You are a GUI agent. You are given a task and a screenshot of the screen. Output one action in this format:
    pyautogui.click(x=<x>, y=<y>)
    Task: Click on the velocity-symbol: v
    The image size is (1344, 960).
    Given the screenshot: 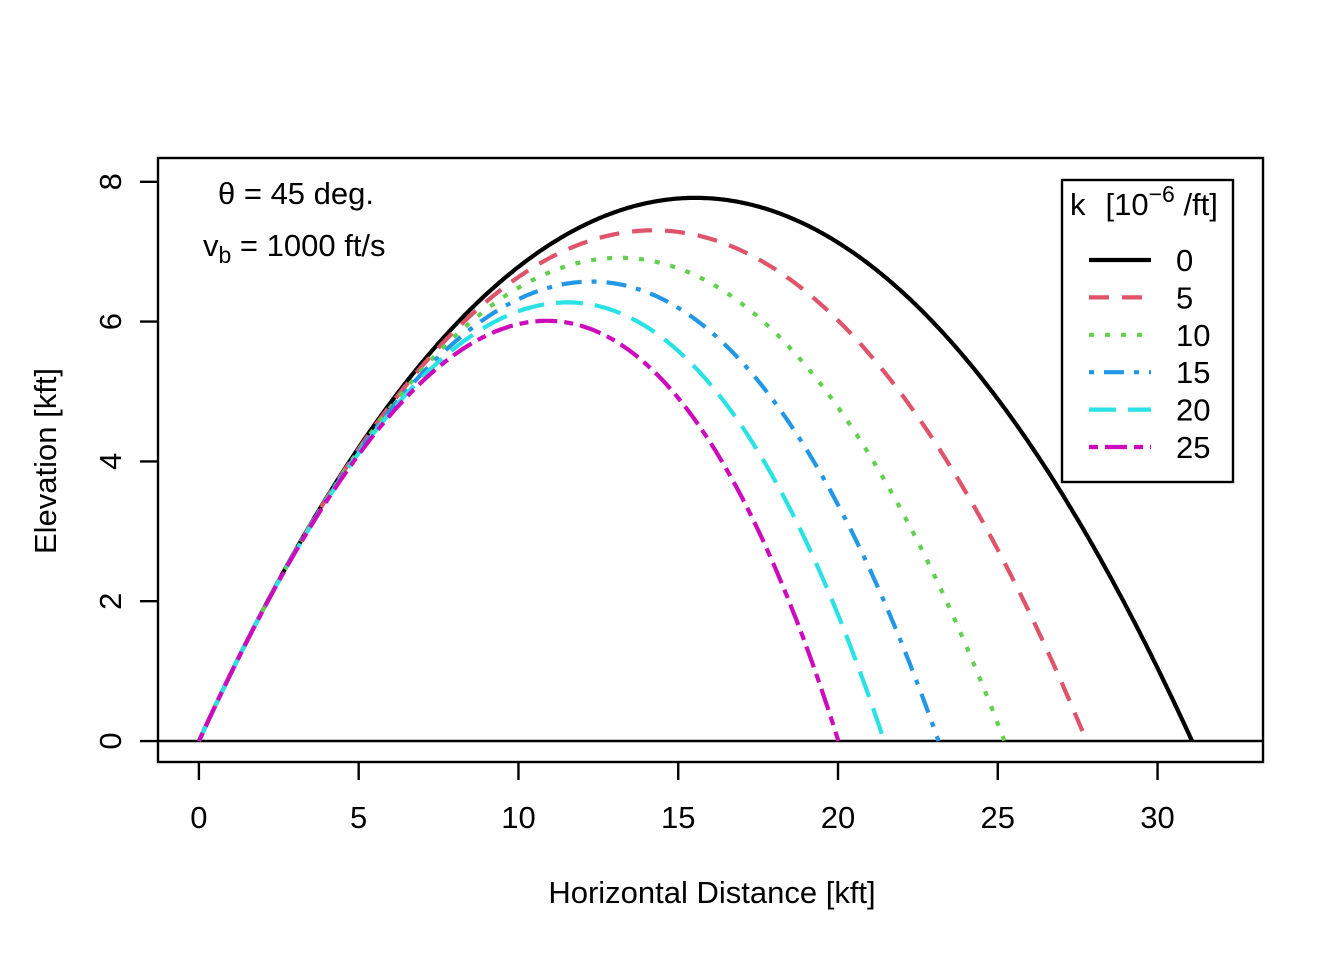 What is the action you would take?
    pyautogui.click(x=211, y=245)
    